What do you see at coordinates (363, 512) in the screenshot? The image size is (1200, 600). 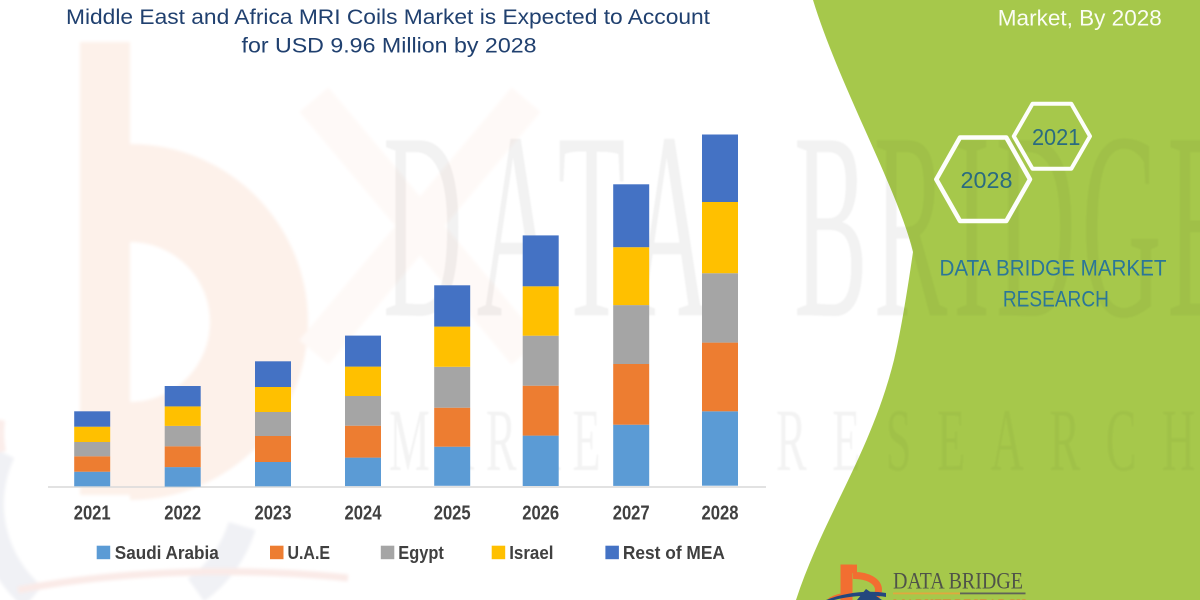 I see `svg-text: 2024` at bounding box center [363, 512].